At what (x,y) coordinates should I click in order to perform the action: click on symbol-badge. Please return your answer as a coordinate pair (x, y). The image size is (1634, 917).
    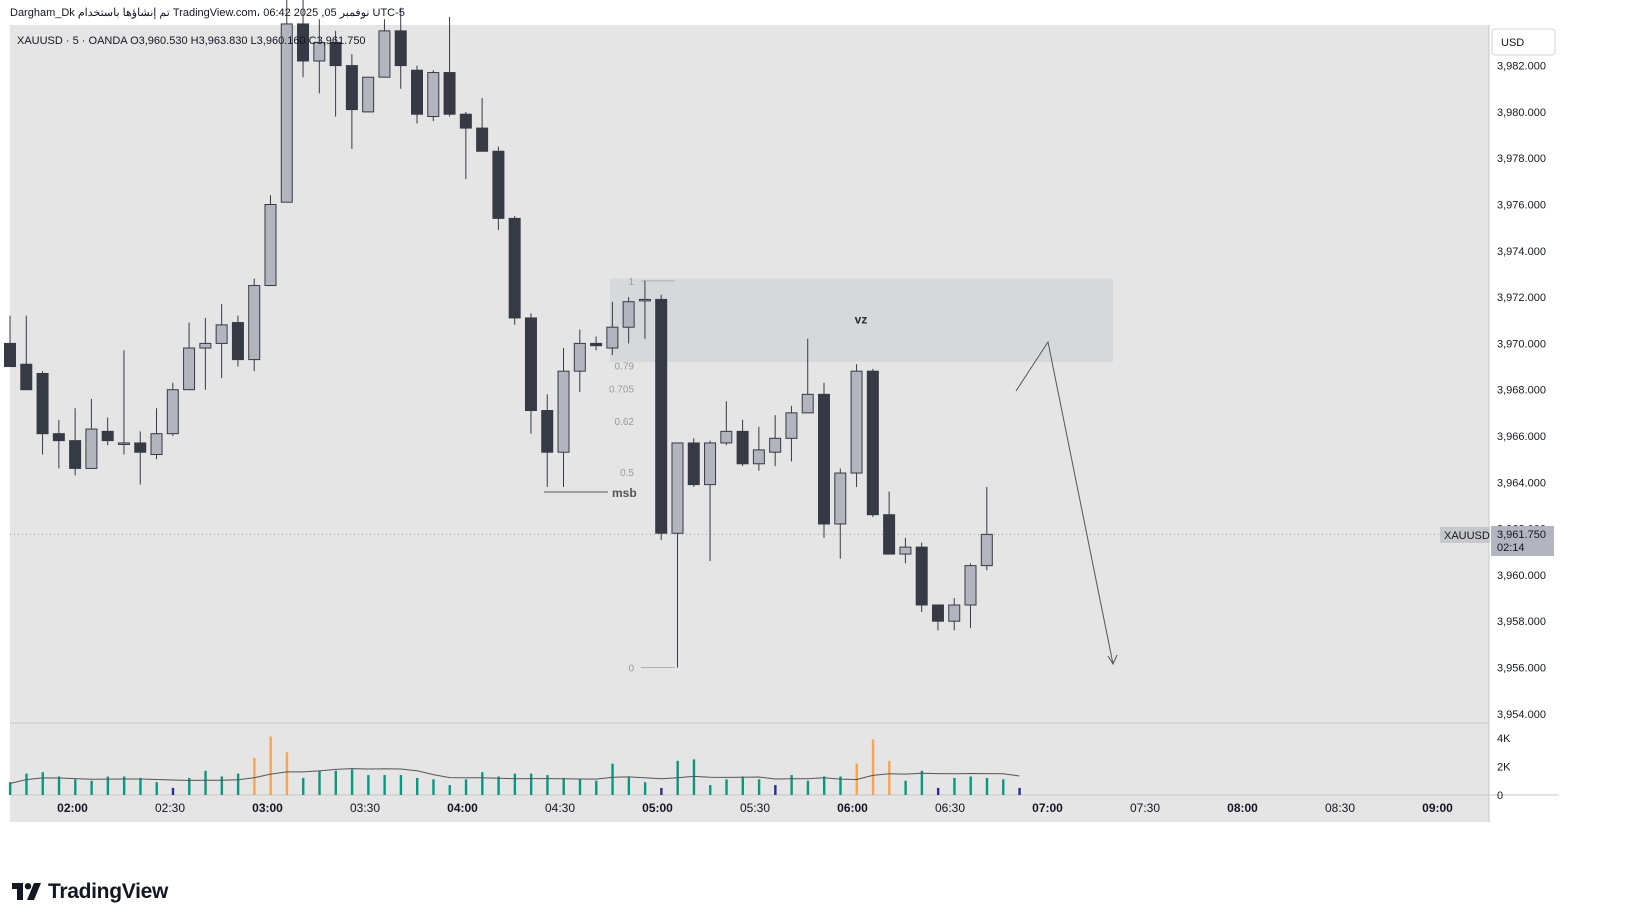
    Looking at the image, I should click on (1465, 535).